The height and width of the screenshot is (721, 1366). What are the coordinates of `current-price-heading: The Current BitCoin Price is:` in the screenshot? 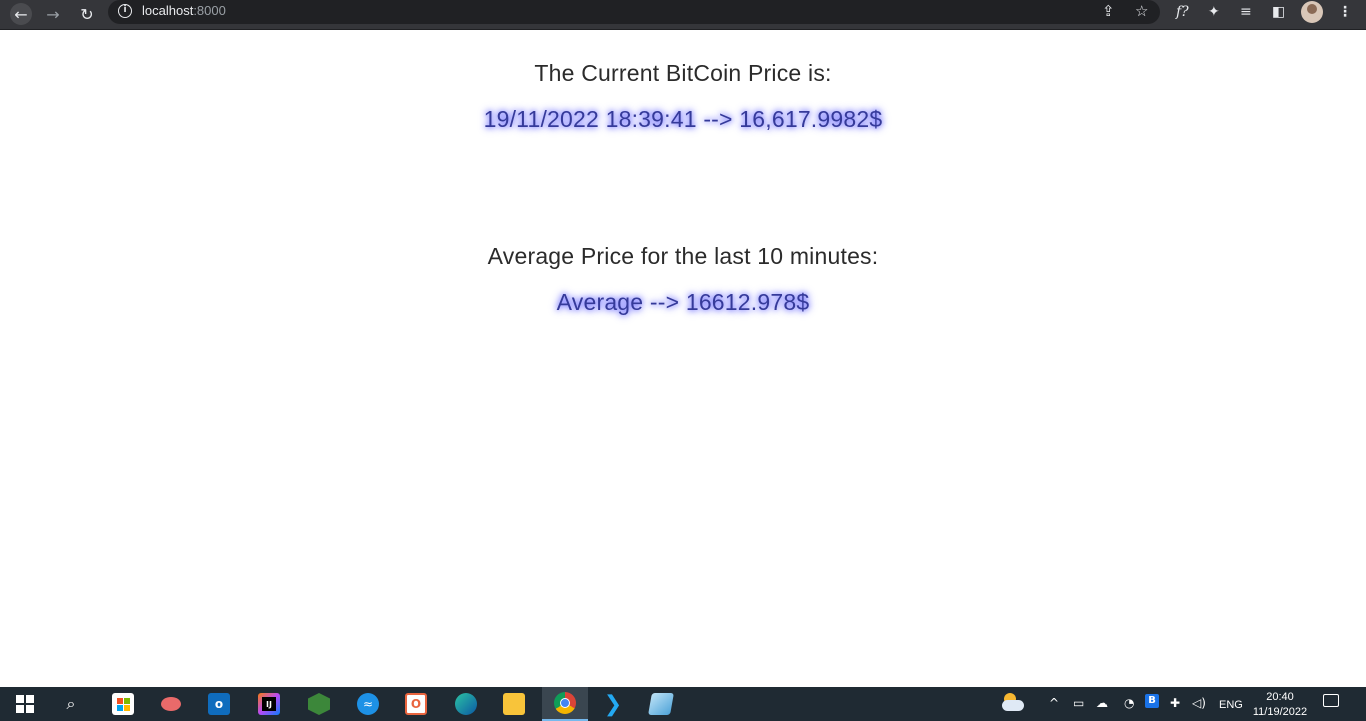 It's located at (683, 73).